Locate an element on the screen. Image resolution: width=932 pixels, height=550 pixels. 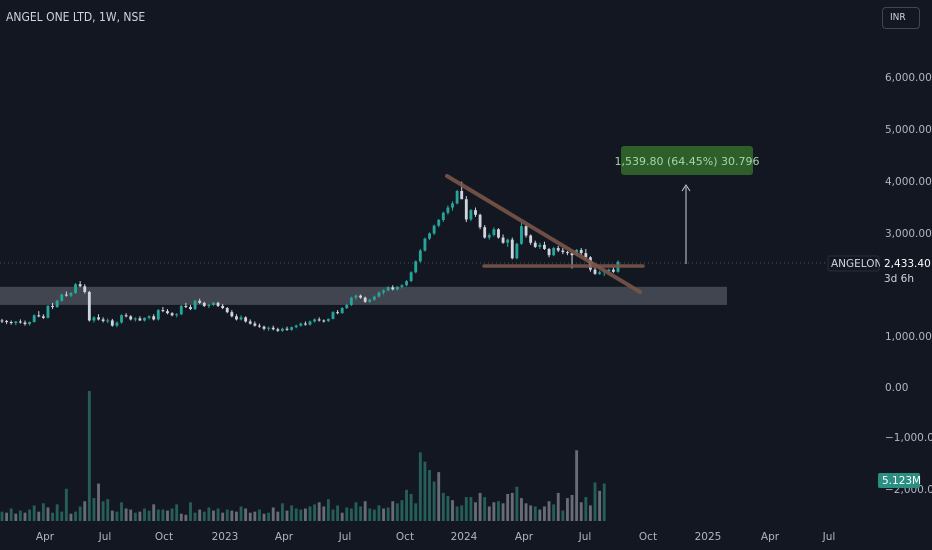
y-tick-label: 0.00 is located at coordinates (896, 388).